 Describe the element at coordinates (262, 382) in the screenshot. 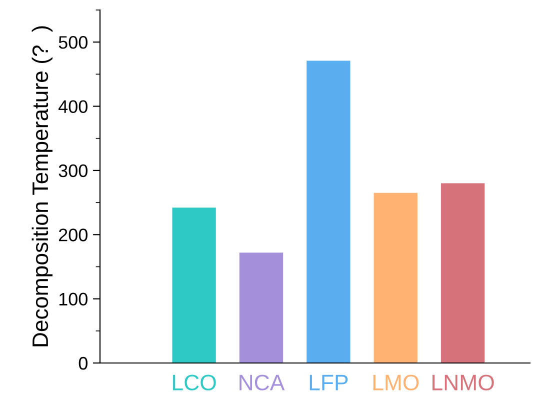

I see `x-tick-label: NCA` at that location.